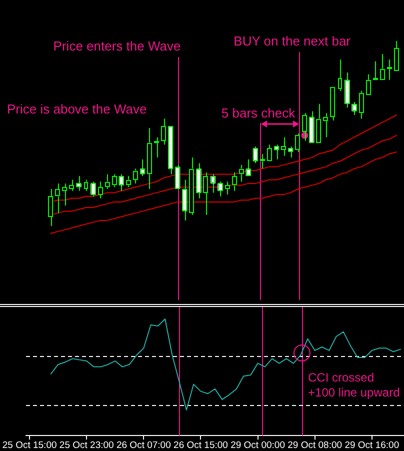 The height and width of the screenshot is (451, 404). Describe the element at coordinates (201, 445) in the screenshot. I see `x-tick-label: 26 Oct 15:00` at that location.